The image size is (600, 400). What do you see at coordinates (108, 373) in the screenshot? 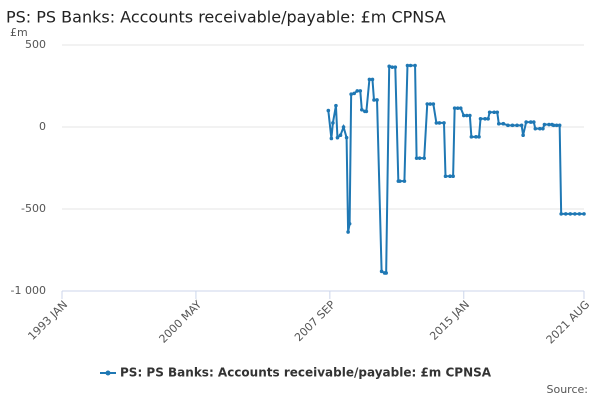
I see `legend-marker` at bounding box center [108, 373].